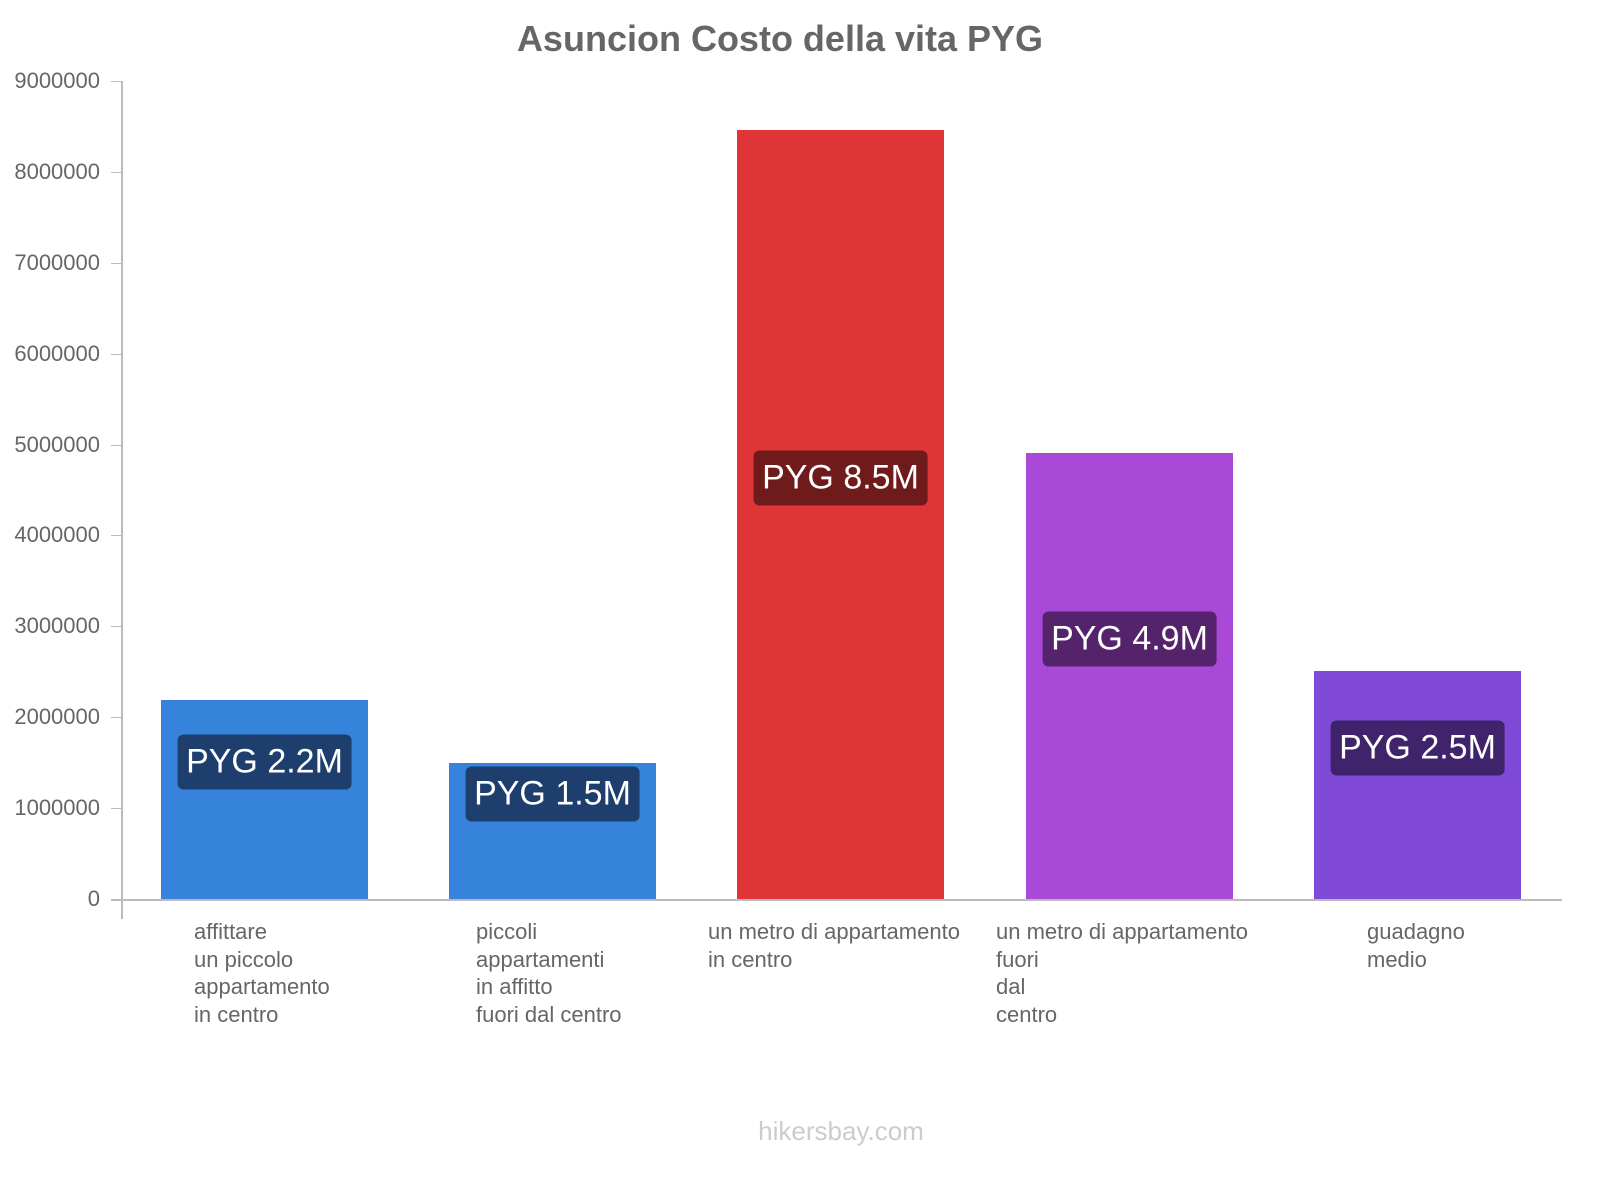 This screenshot has height=1200, width=1600. I want to click on y-tick-label: 9000000, so click(57, 80).